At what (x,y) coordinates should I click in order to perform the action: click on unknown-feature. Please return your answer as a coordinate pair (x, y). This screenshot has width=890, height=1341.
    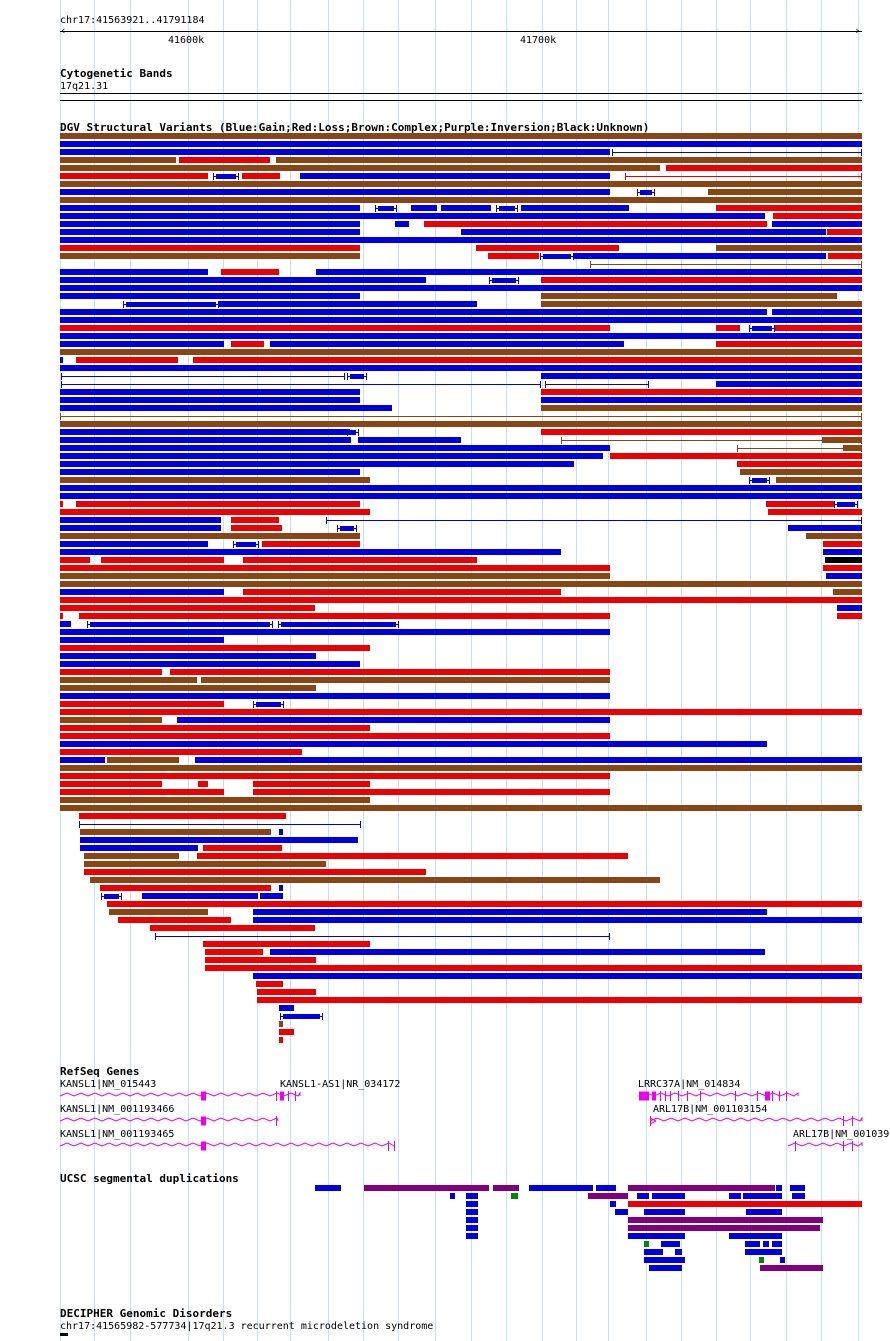
    Looking at the image, I should click on (843, 560).